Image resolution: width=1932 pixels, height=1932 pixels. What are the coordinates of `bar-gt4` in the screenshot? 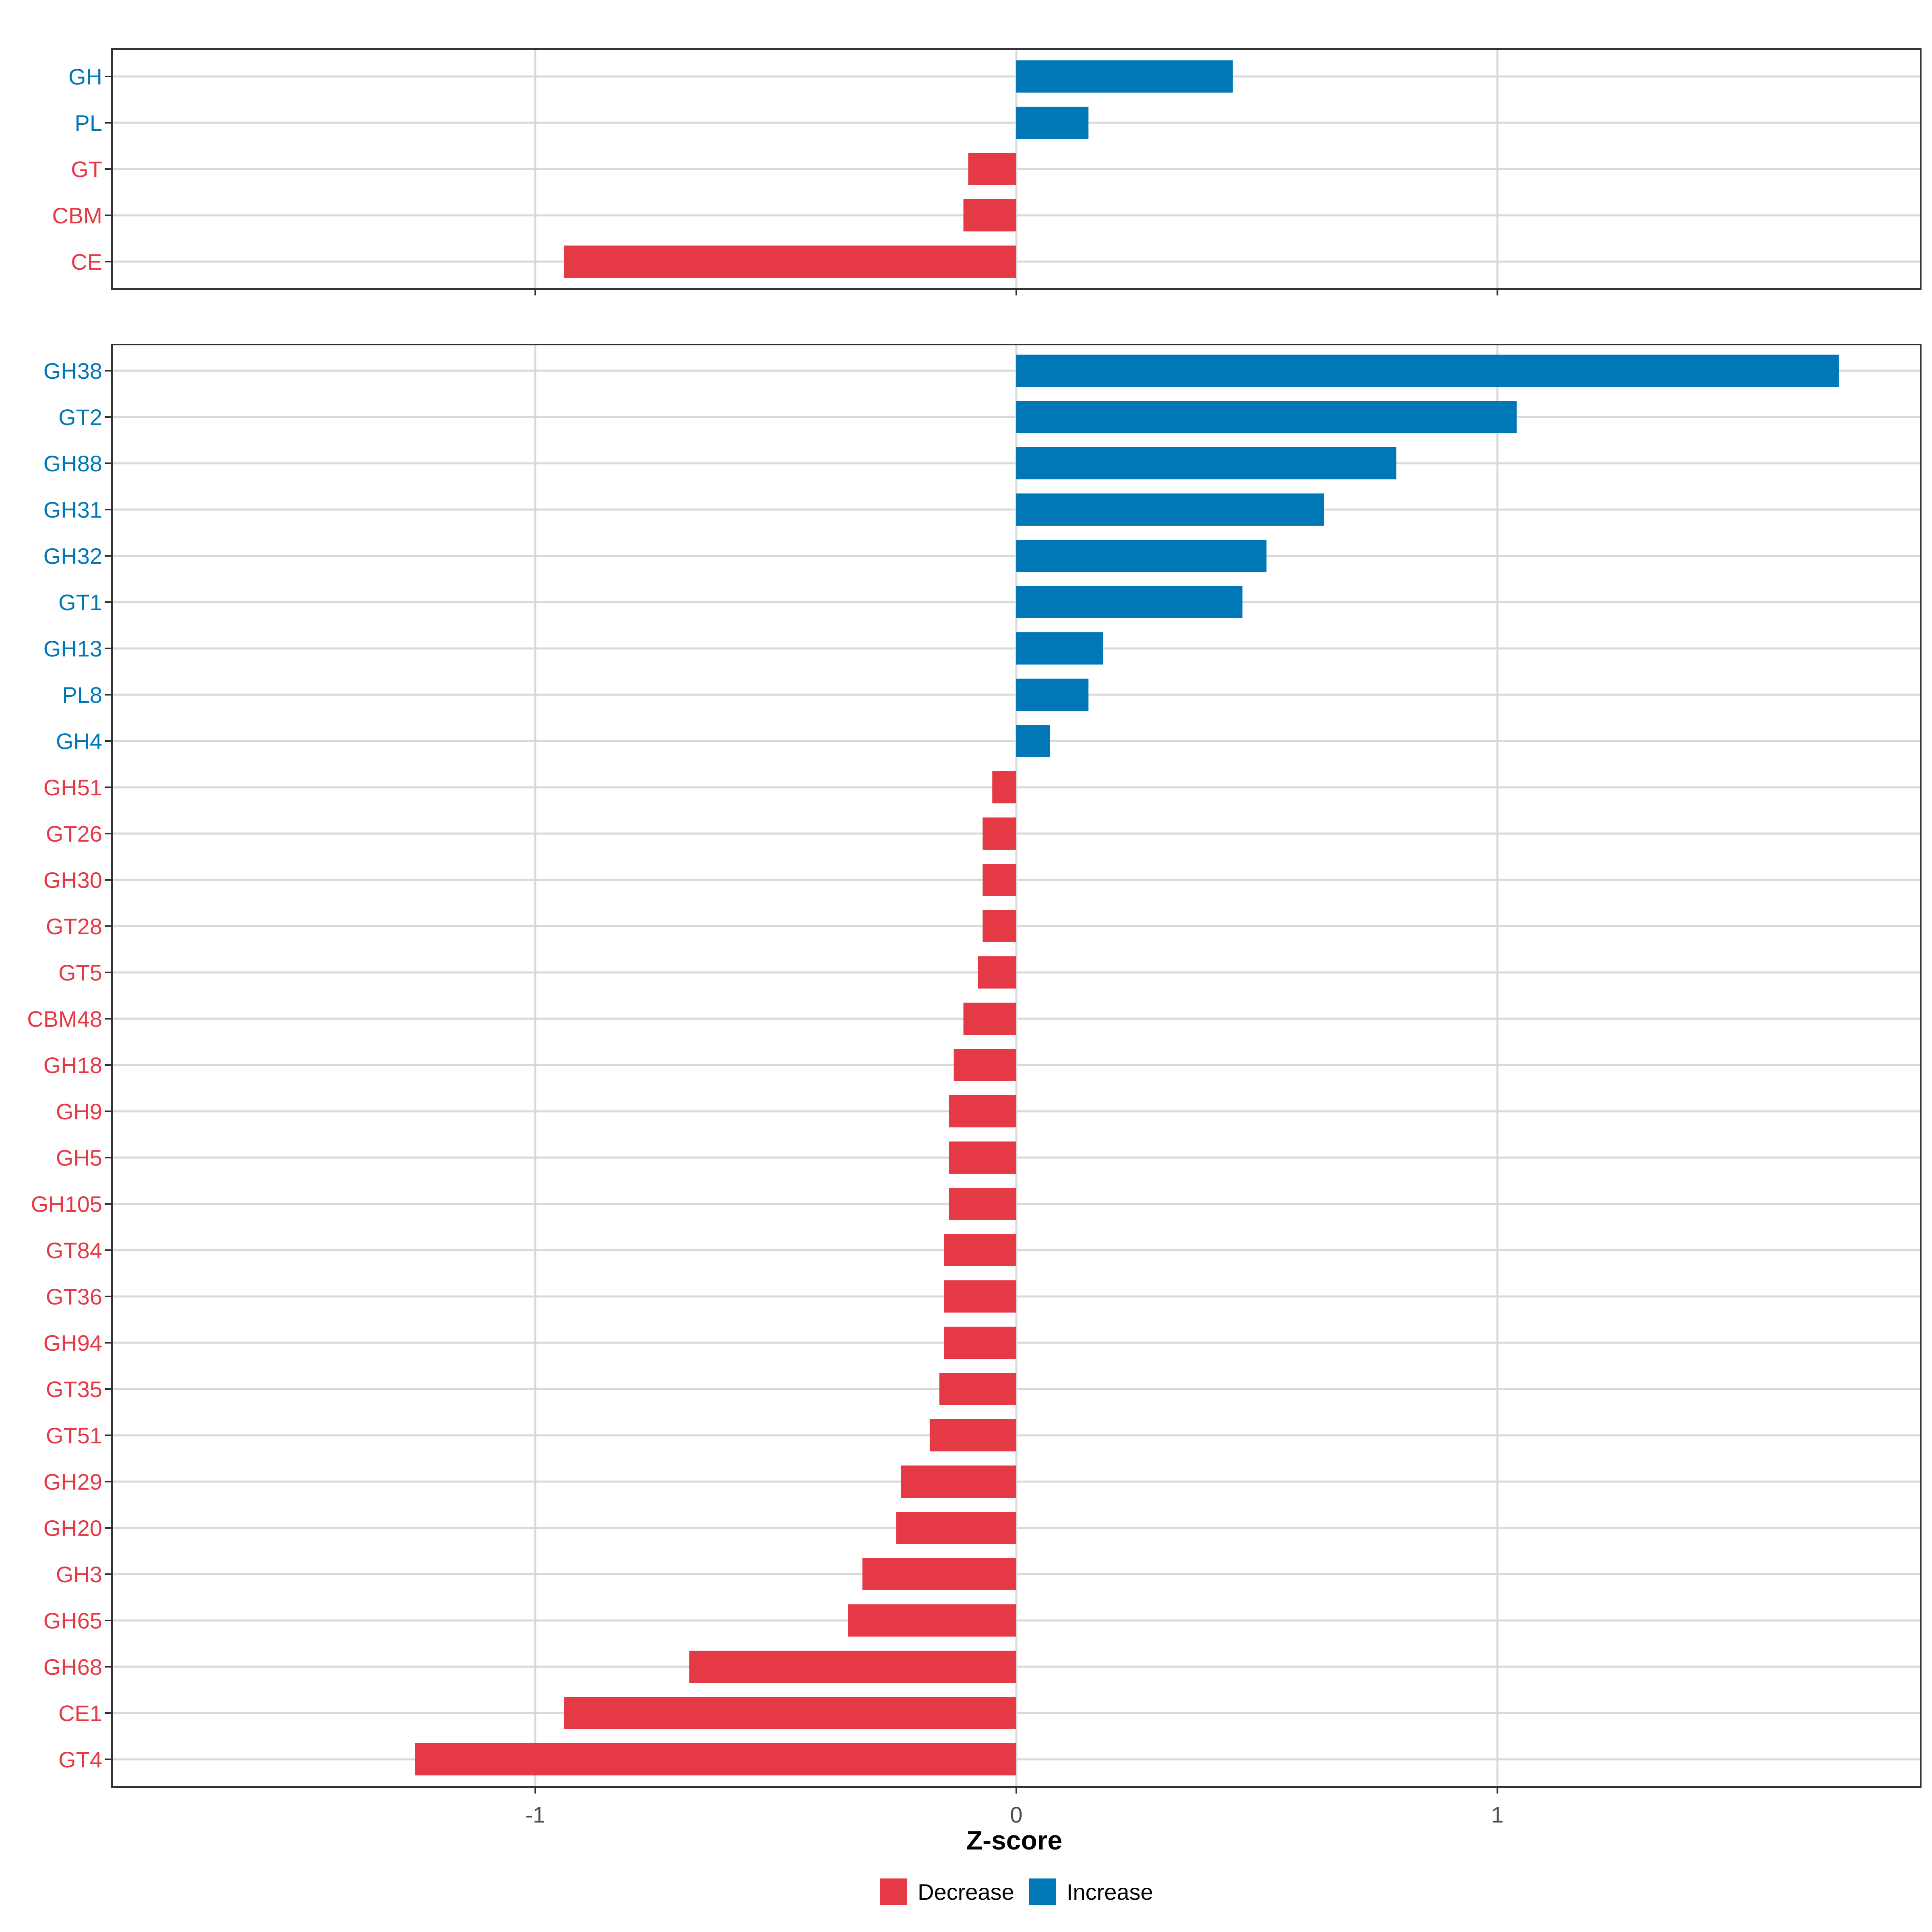 It's located at (715, 1759).